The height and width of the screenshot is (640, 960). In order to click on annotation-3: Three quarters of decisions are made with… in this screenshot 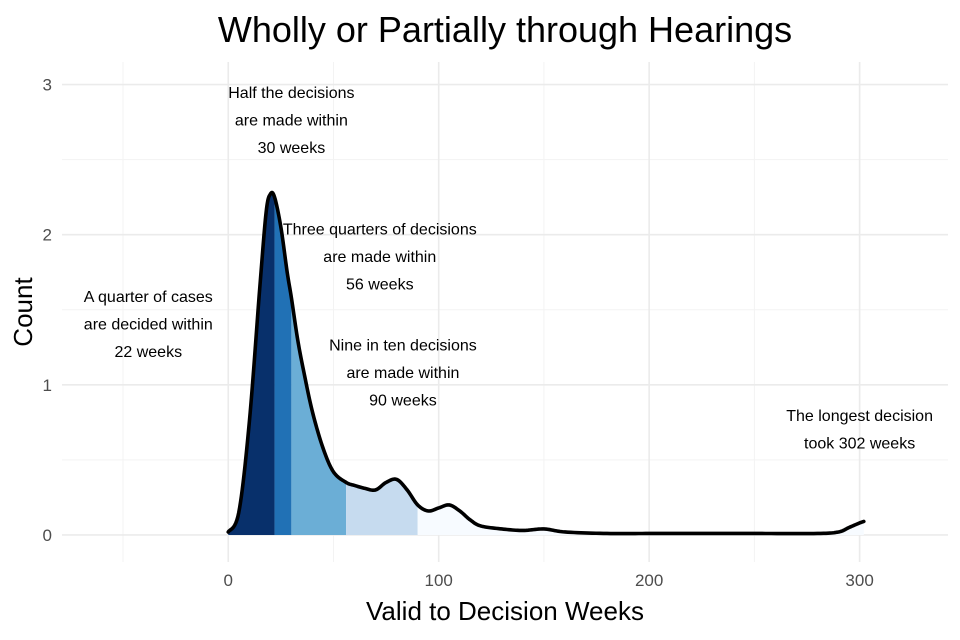, I will do `click(380, 258)`.